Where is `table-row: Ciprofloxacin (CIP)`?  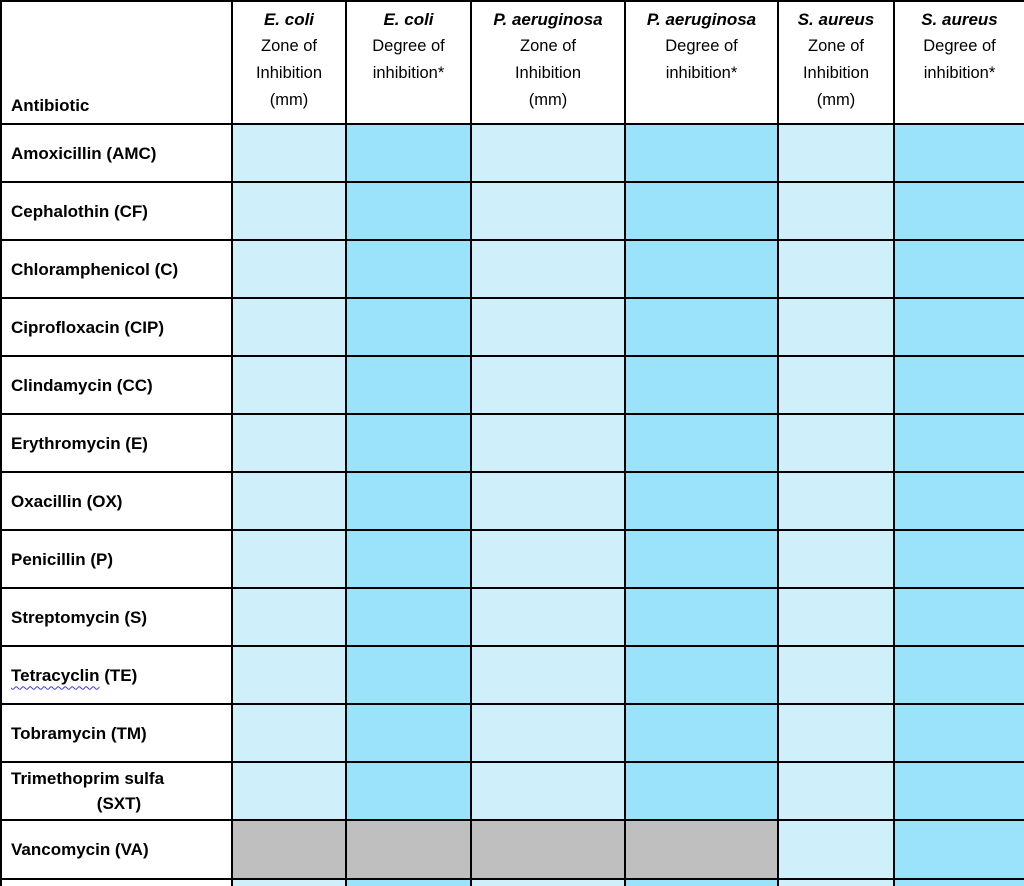 table-row: Ciprofloxacin (CIP) is located at coordinates (512, 327).